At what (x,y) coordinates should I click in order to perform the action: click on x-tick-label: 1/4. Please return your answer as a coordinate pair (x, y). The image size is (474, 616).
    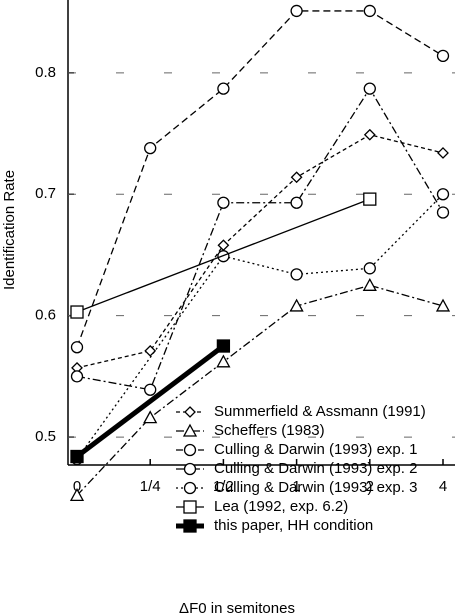
    Looking at the image, I should click on (150, 486).